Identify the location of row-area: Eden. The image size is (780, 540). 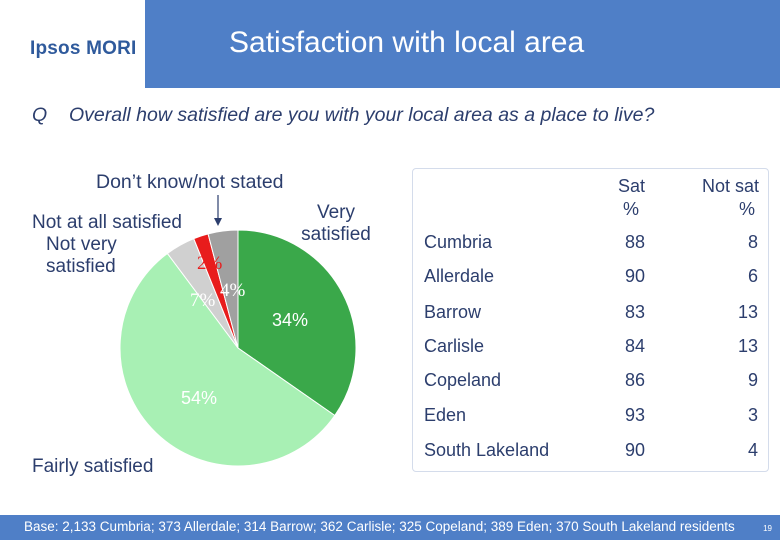
(445, 415).